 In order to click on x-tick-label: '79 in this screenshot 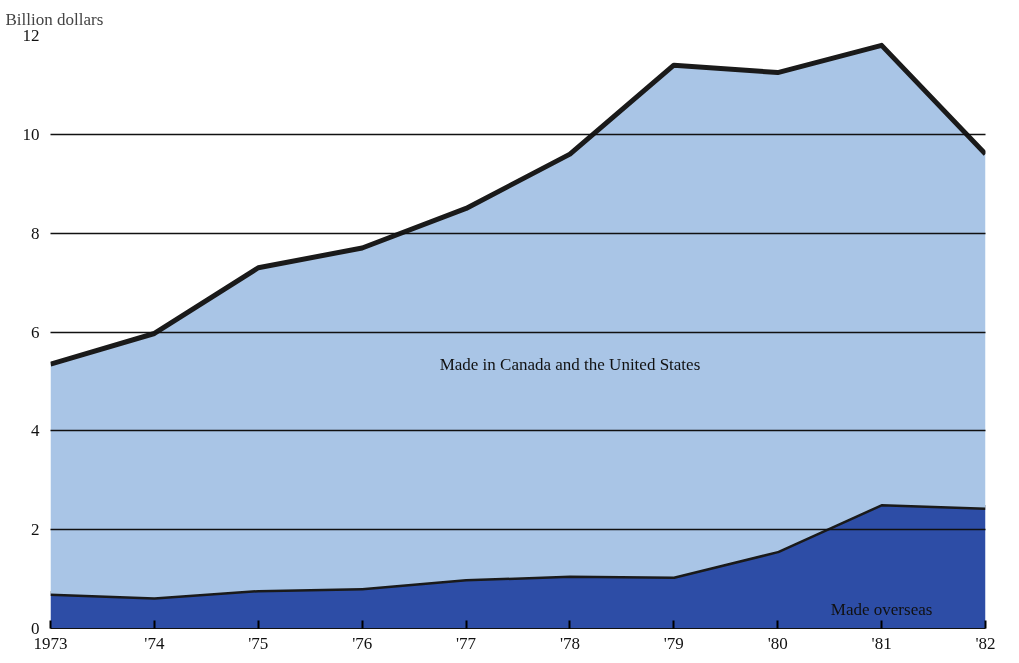, I will do `click(673, 643)`.